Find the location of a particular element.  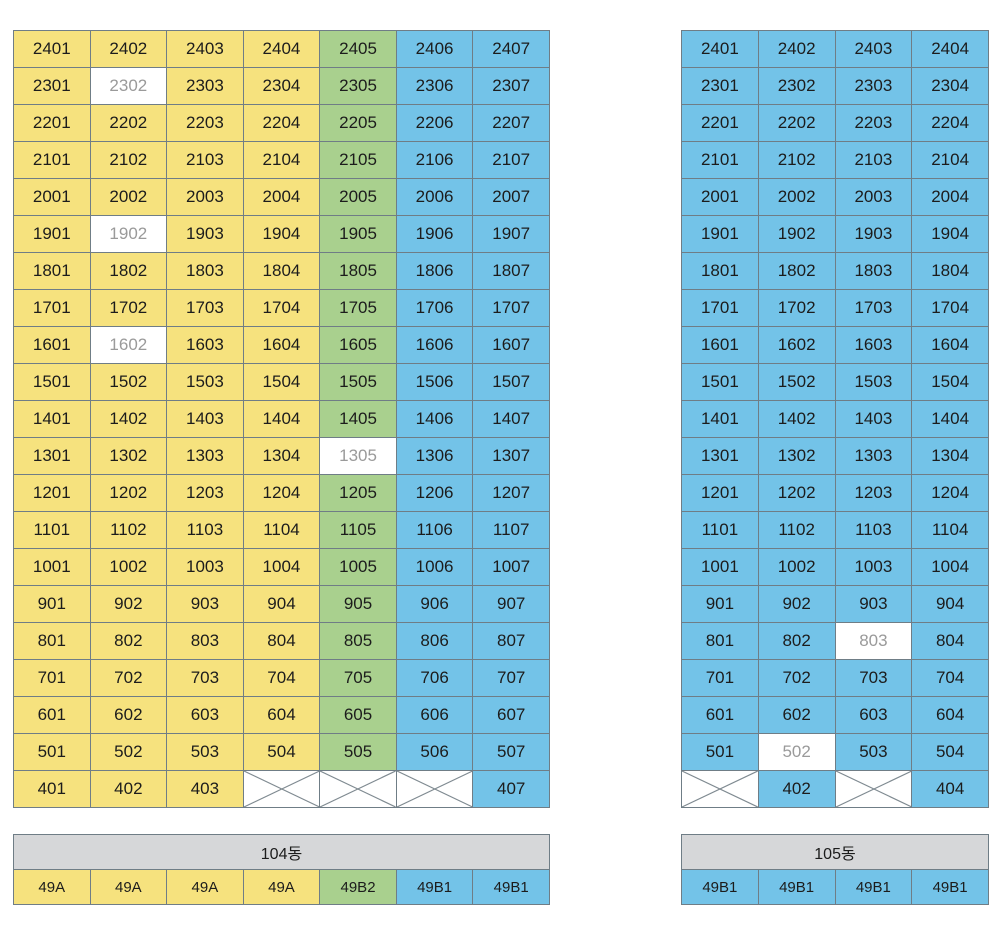

unit-cell: 902 is located at coordinates (796, 604).